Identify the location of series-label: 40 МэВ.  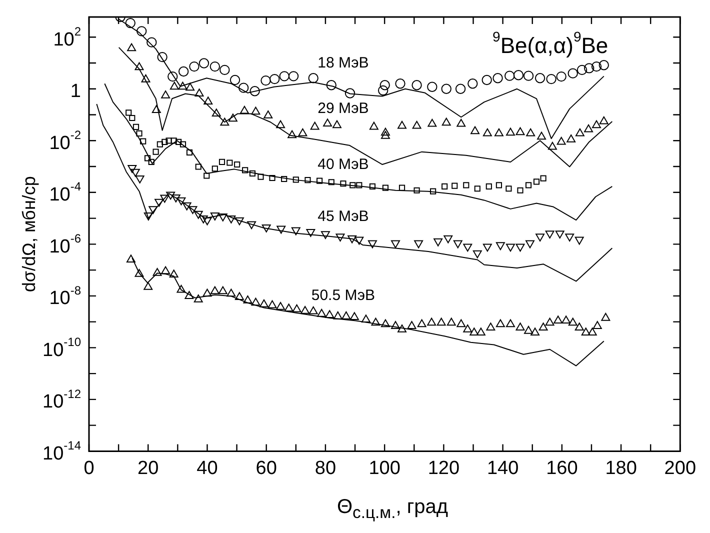
(343, 165).